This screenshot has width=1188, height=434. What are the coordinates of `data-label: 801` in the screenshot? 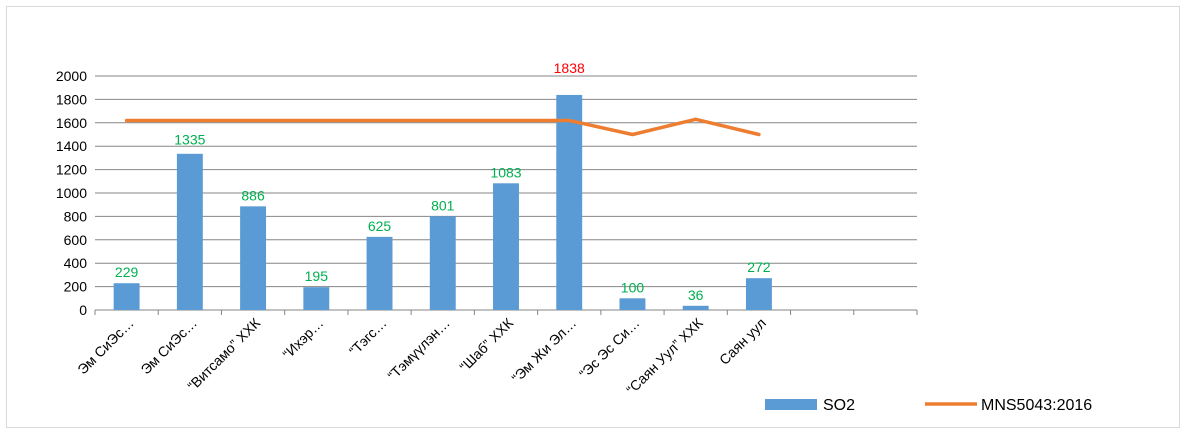 It's located at (443, 205).